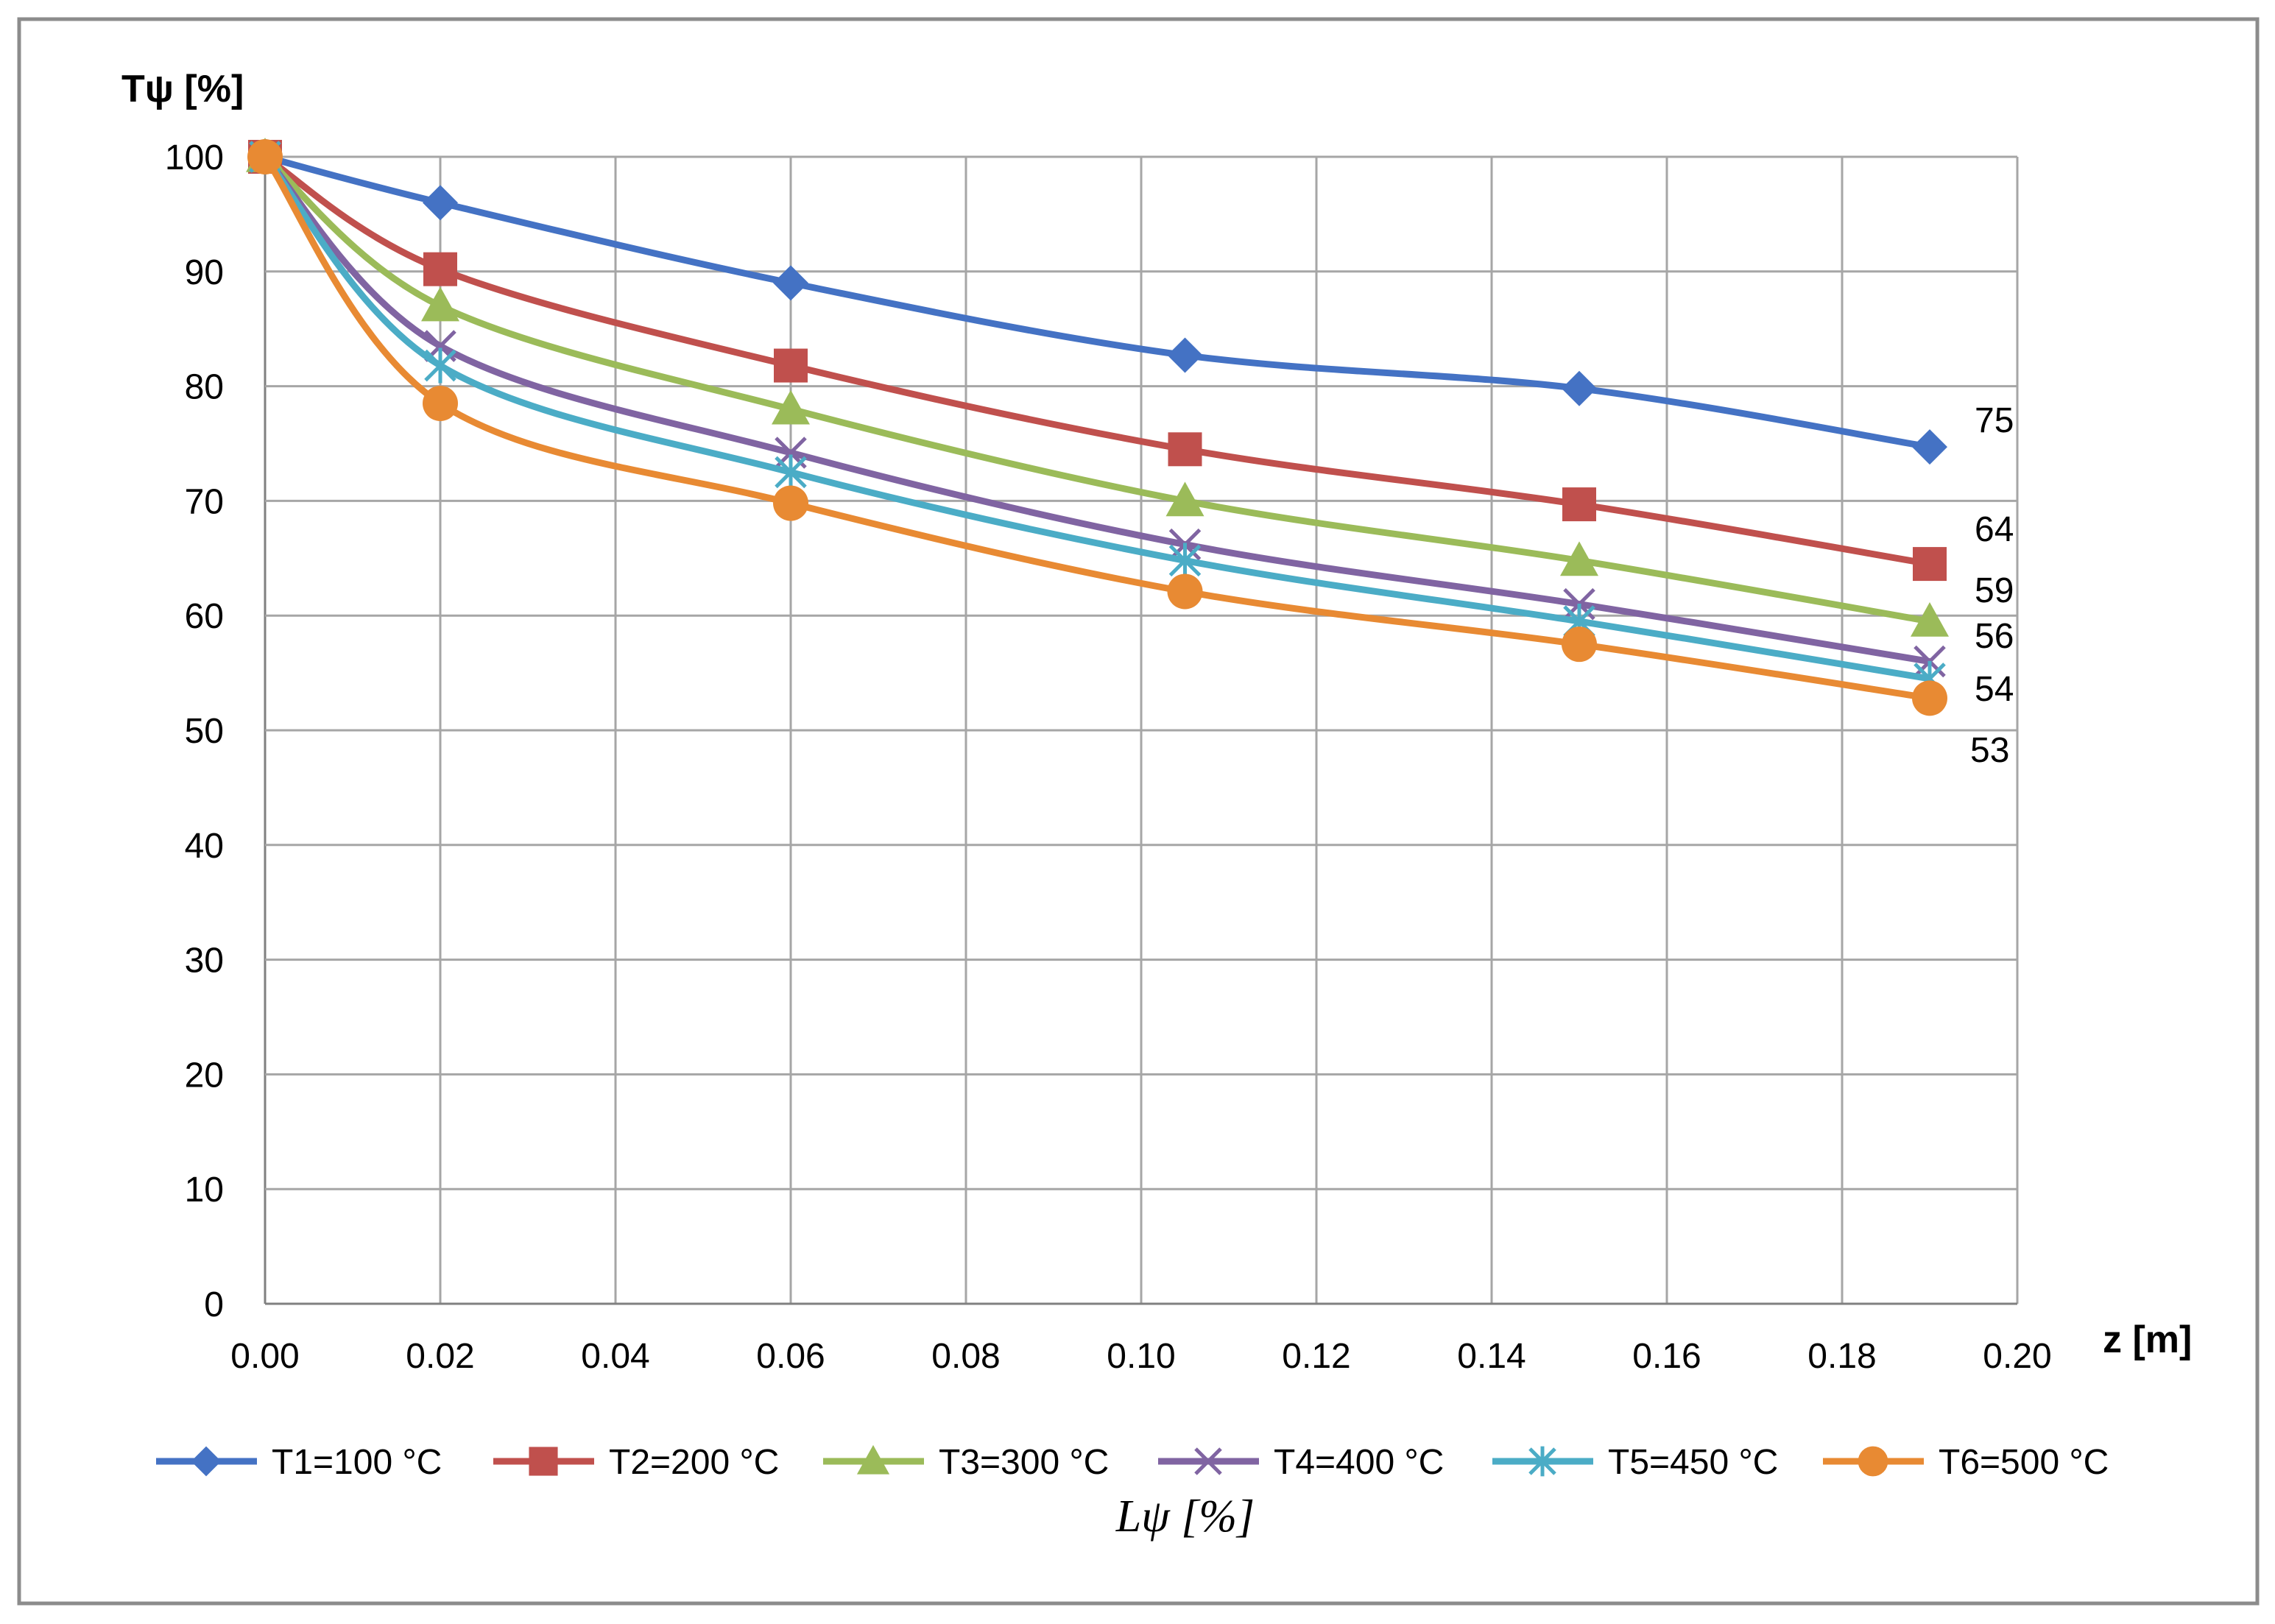  What do you see at coordinates (357, 1462) in the screenshot?
I see `legend-label: T1=100 °C` at bounding box center [357, 1462].